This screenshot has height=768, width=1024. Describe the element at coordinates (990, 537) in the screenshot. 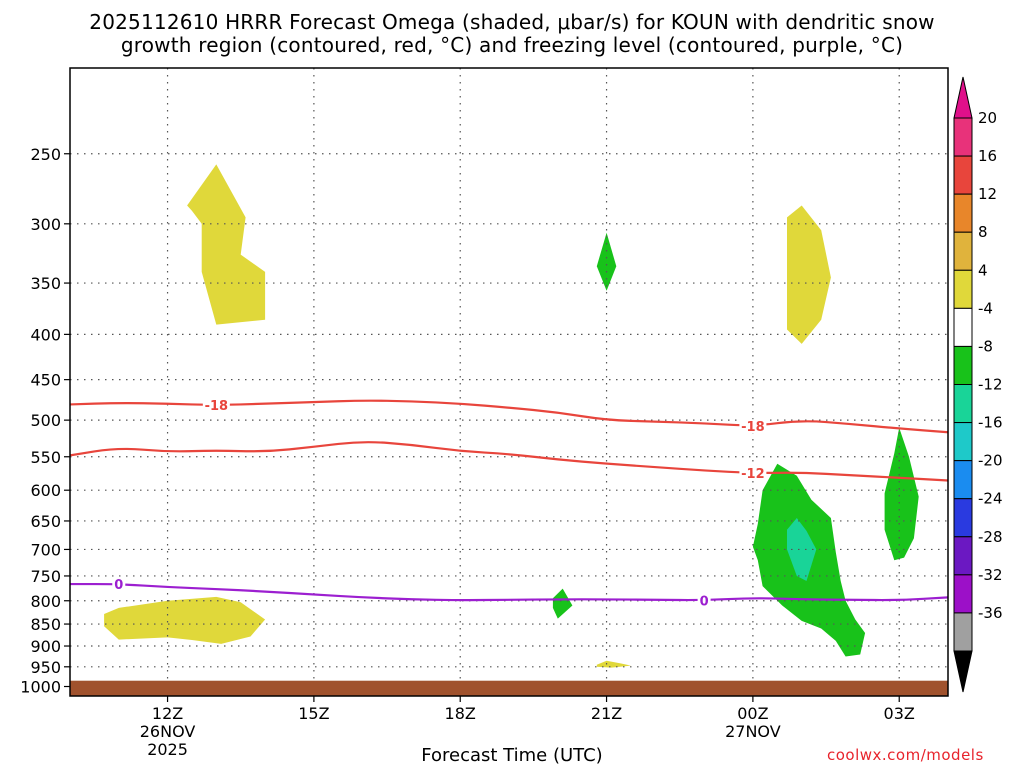

I see `colorbar-label-12: -28` at that location.